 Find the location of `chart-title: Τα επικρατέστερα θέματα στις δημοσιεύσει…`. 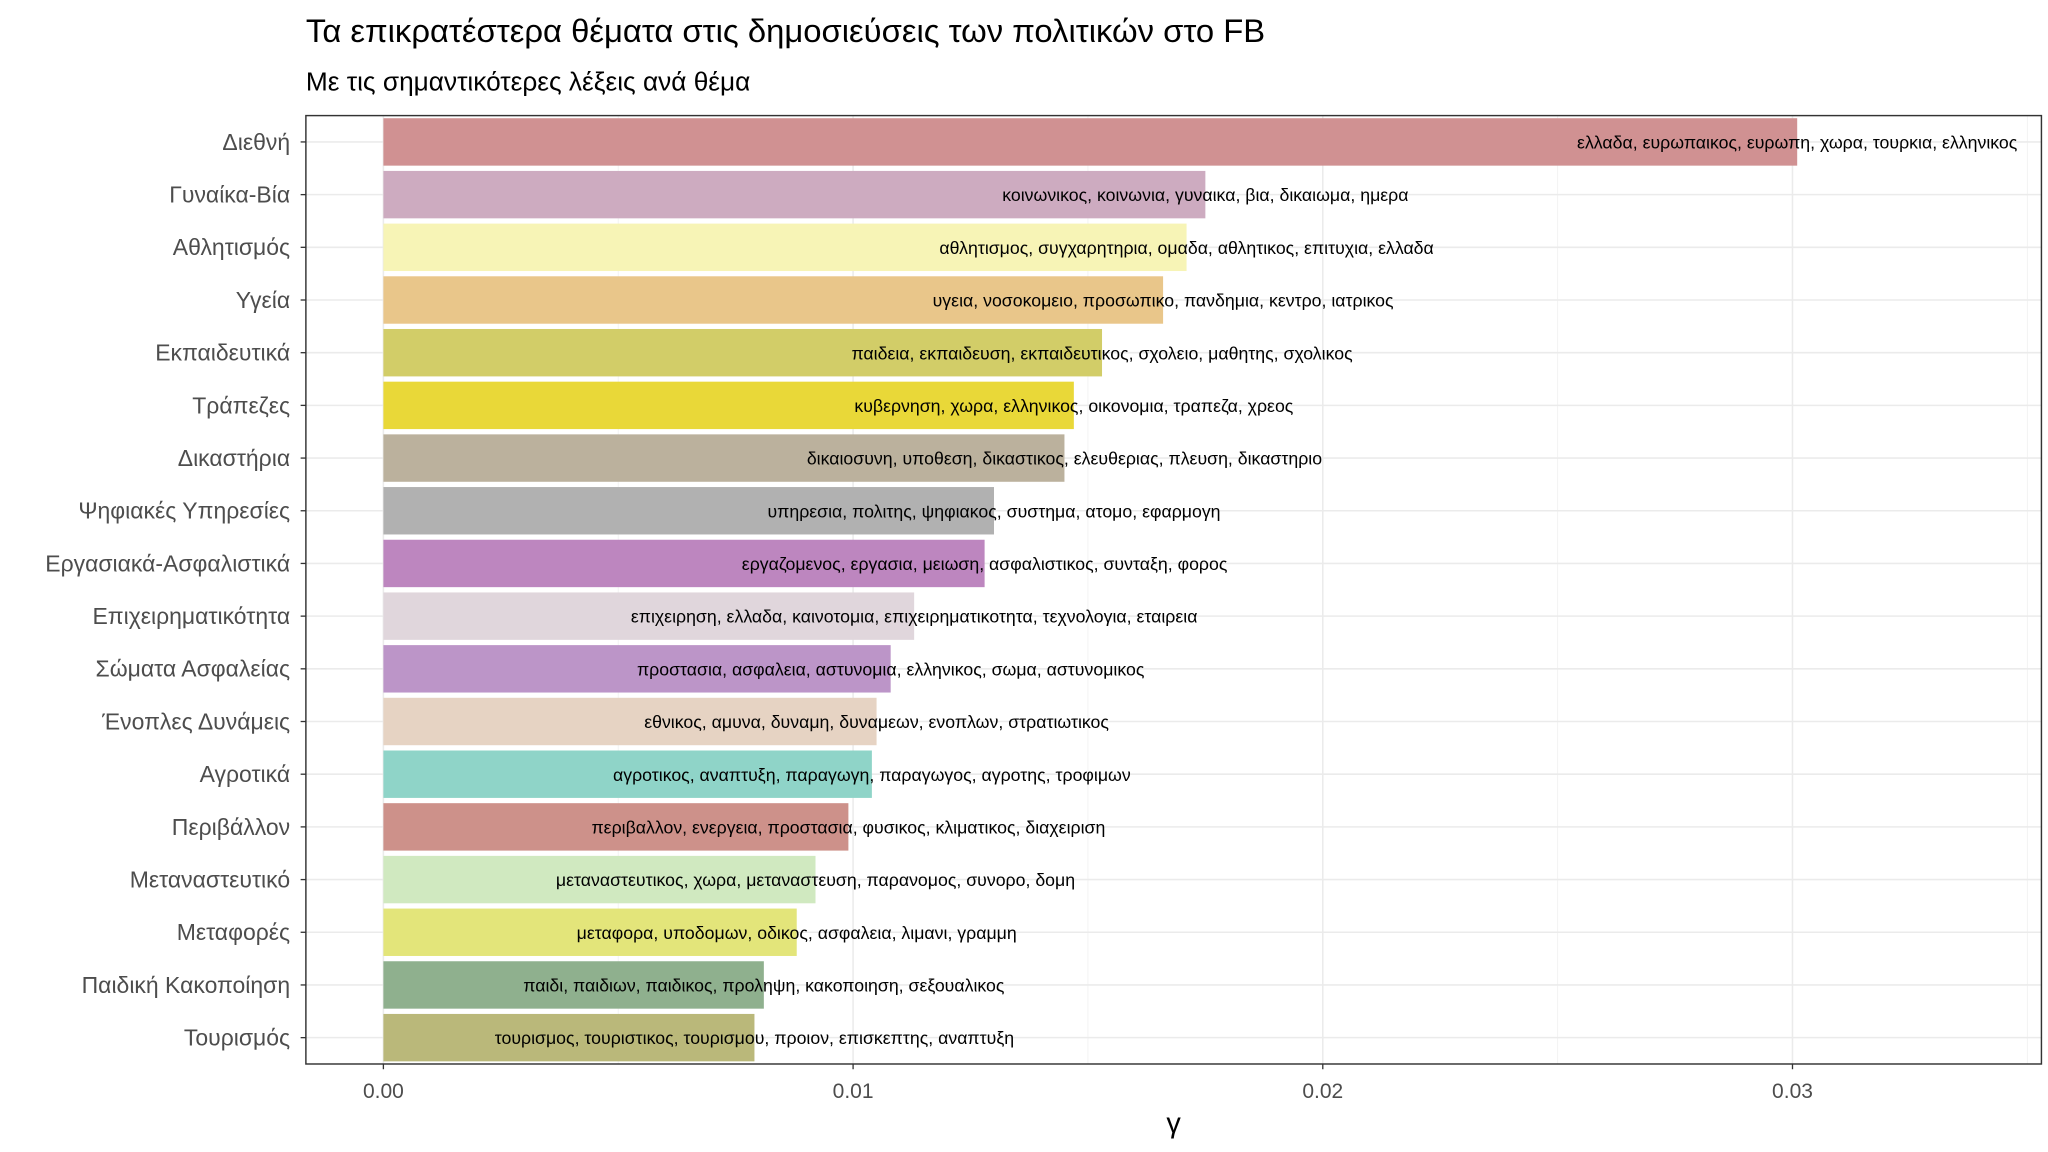

chart-title: Τα επικρατέστερα θέματα στις δημοσιεύσει… is located at coordinates (785, 30).